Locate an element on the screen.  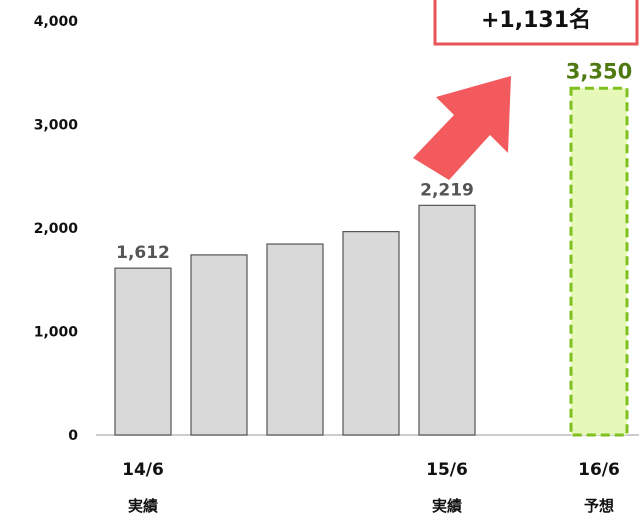
callout-box is located at coordinates (536, 23).